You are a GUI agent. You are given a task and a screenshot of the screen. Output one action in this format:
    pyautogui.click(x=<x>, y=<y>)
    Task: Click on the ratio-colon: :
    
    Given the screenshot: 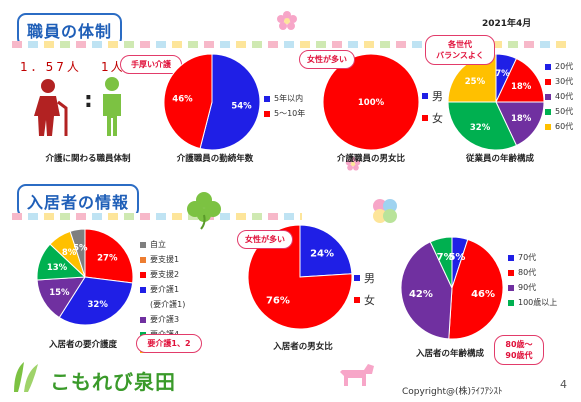 What is the action you would take?
    pyautogui.click(x=88, y=100)
    